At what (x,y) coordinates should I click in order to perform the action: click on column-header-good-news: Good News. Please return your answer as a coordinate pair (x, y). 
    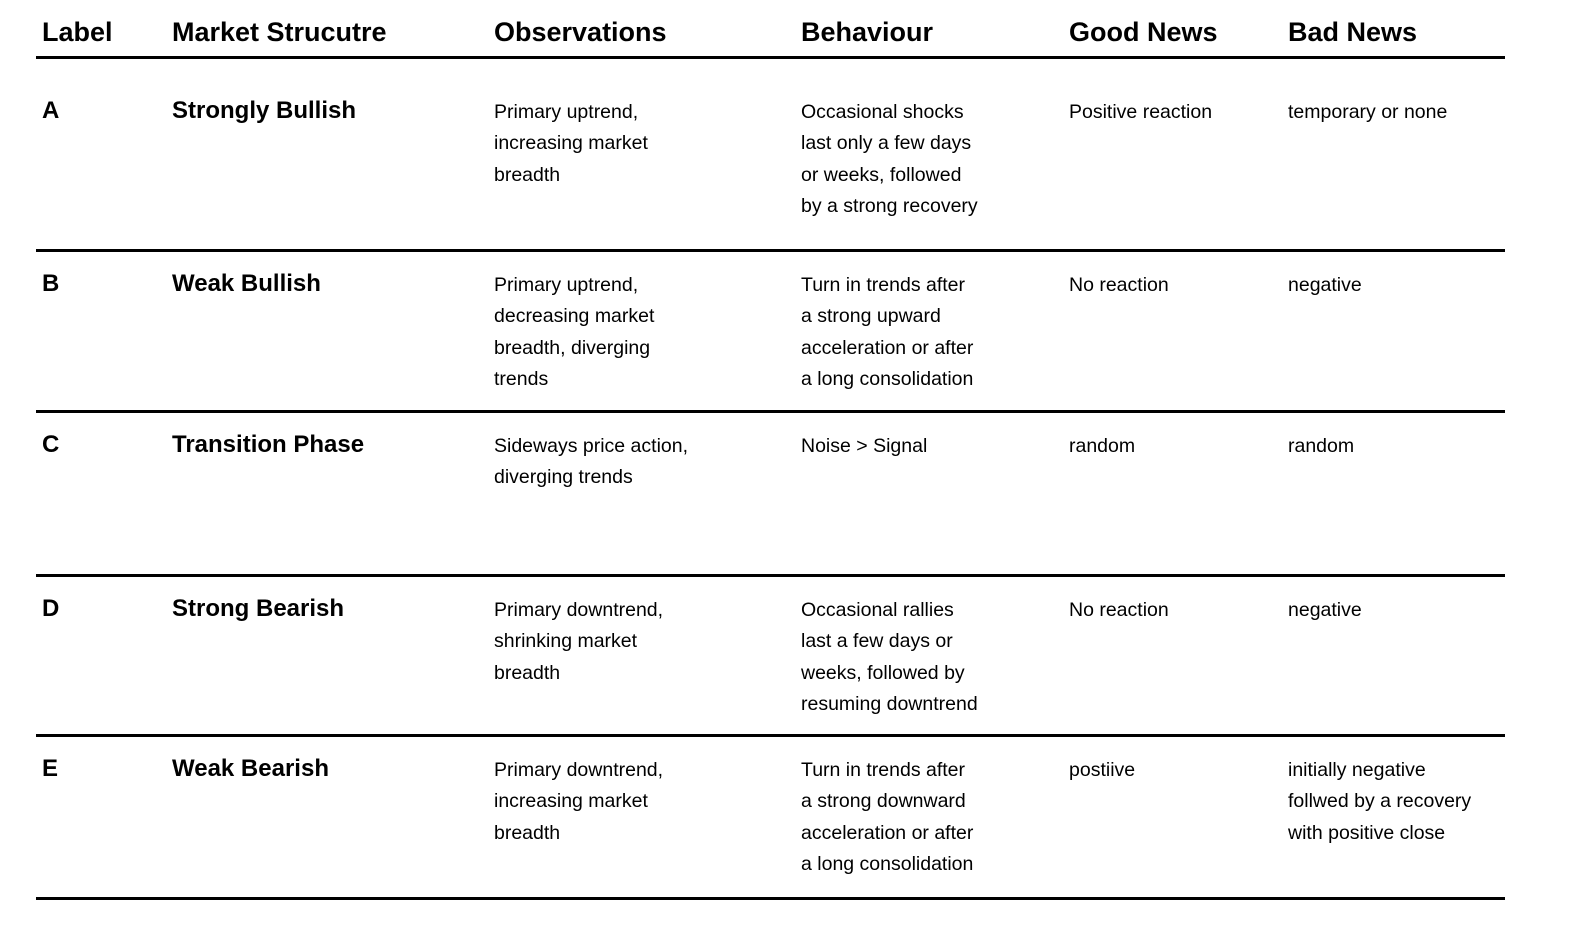
    Looking at the image, I should click on (1178, 29).